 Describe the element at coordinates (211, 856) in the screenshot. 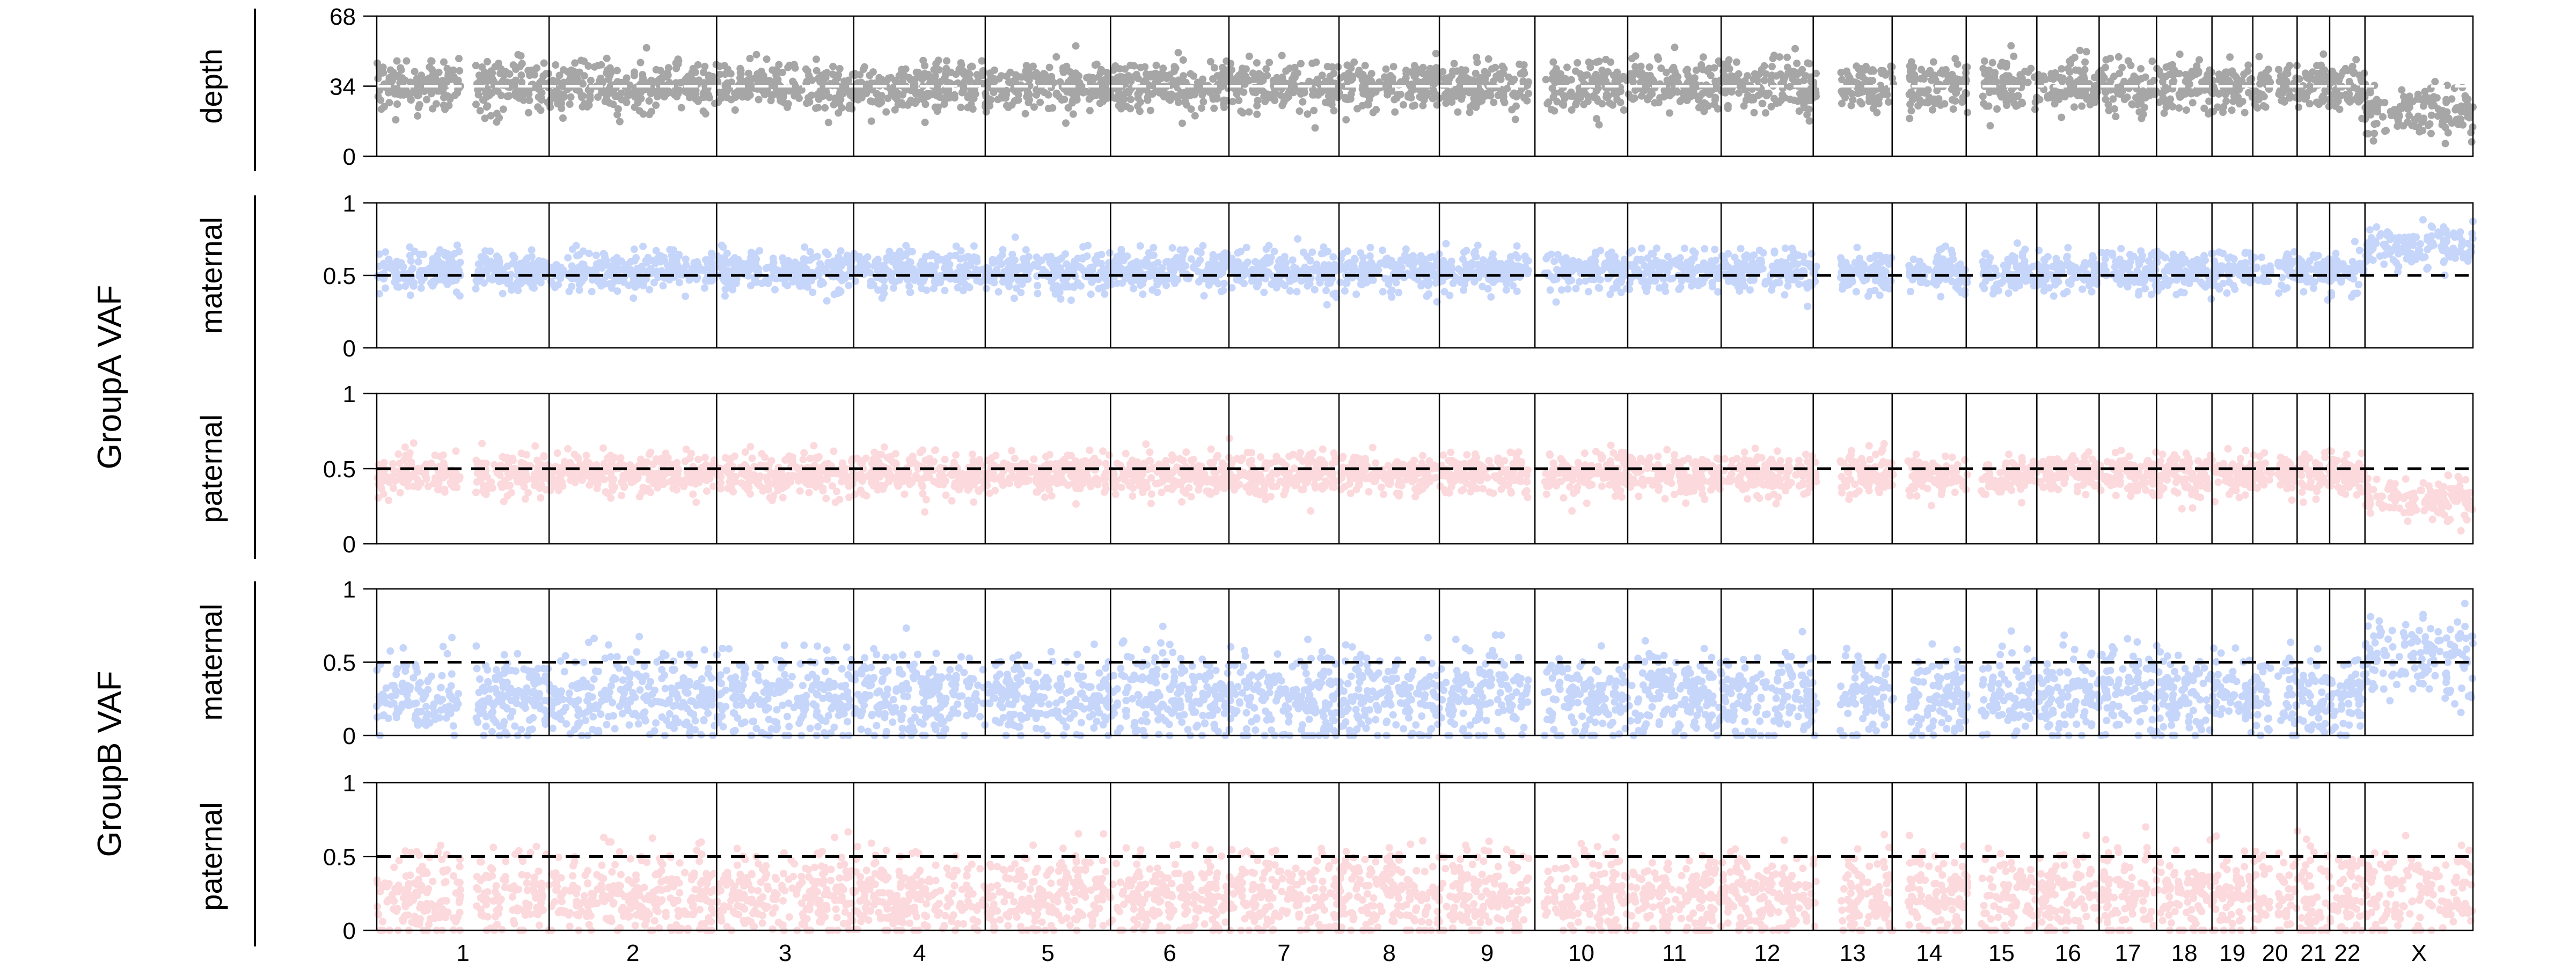

I see `y-axis-label-groupB-paternal: paternal` at that location.